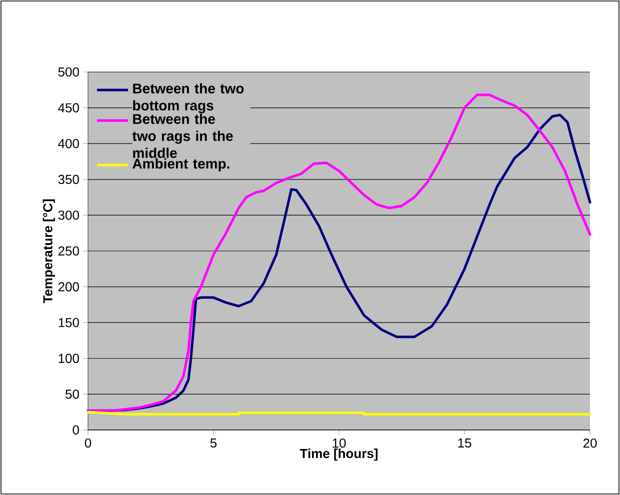 Image resolution: width=620 pixels, height=495 pixels. I want to click on y-tick-label: 0, so click(75, 430).